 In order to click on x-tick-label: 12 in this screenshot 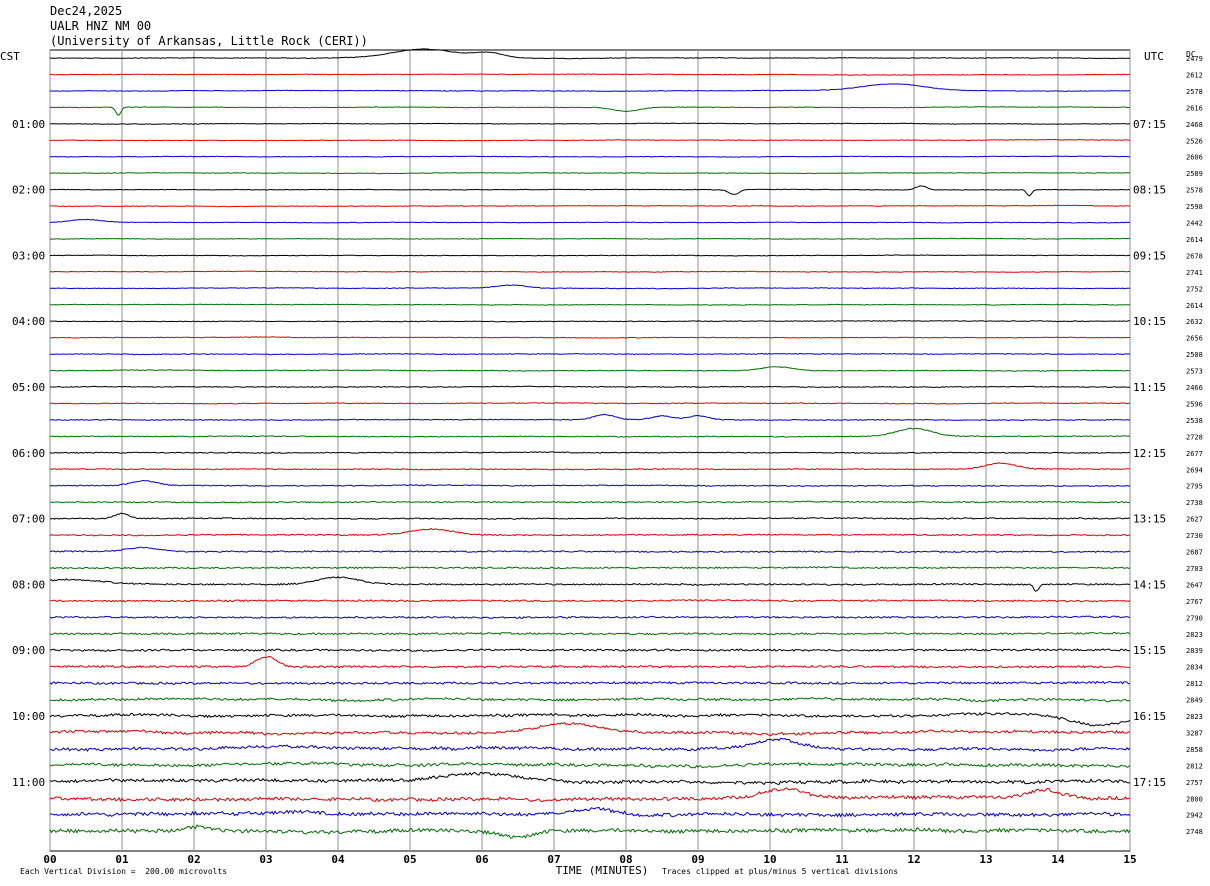, I will do `click(913, 859)`.